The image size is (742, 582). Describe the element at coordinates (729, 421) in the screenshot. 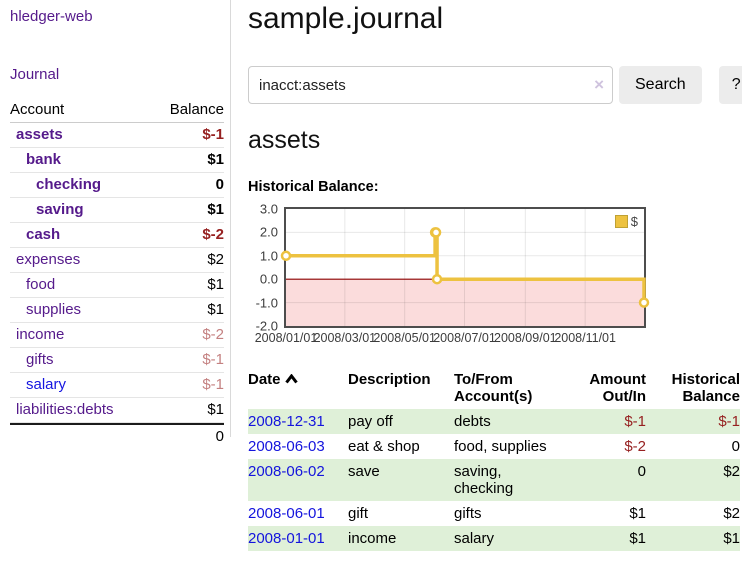

I see `transaction-balance-cell: $-1` at that location.